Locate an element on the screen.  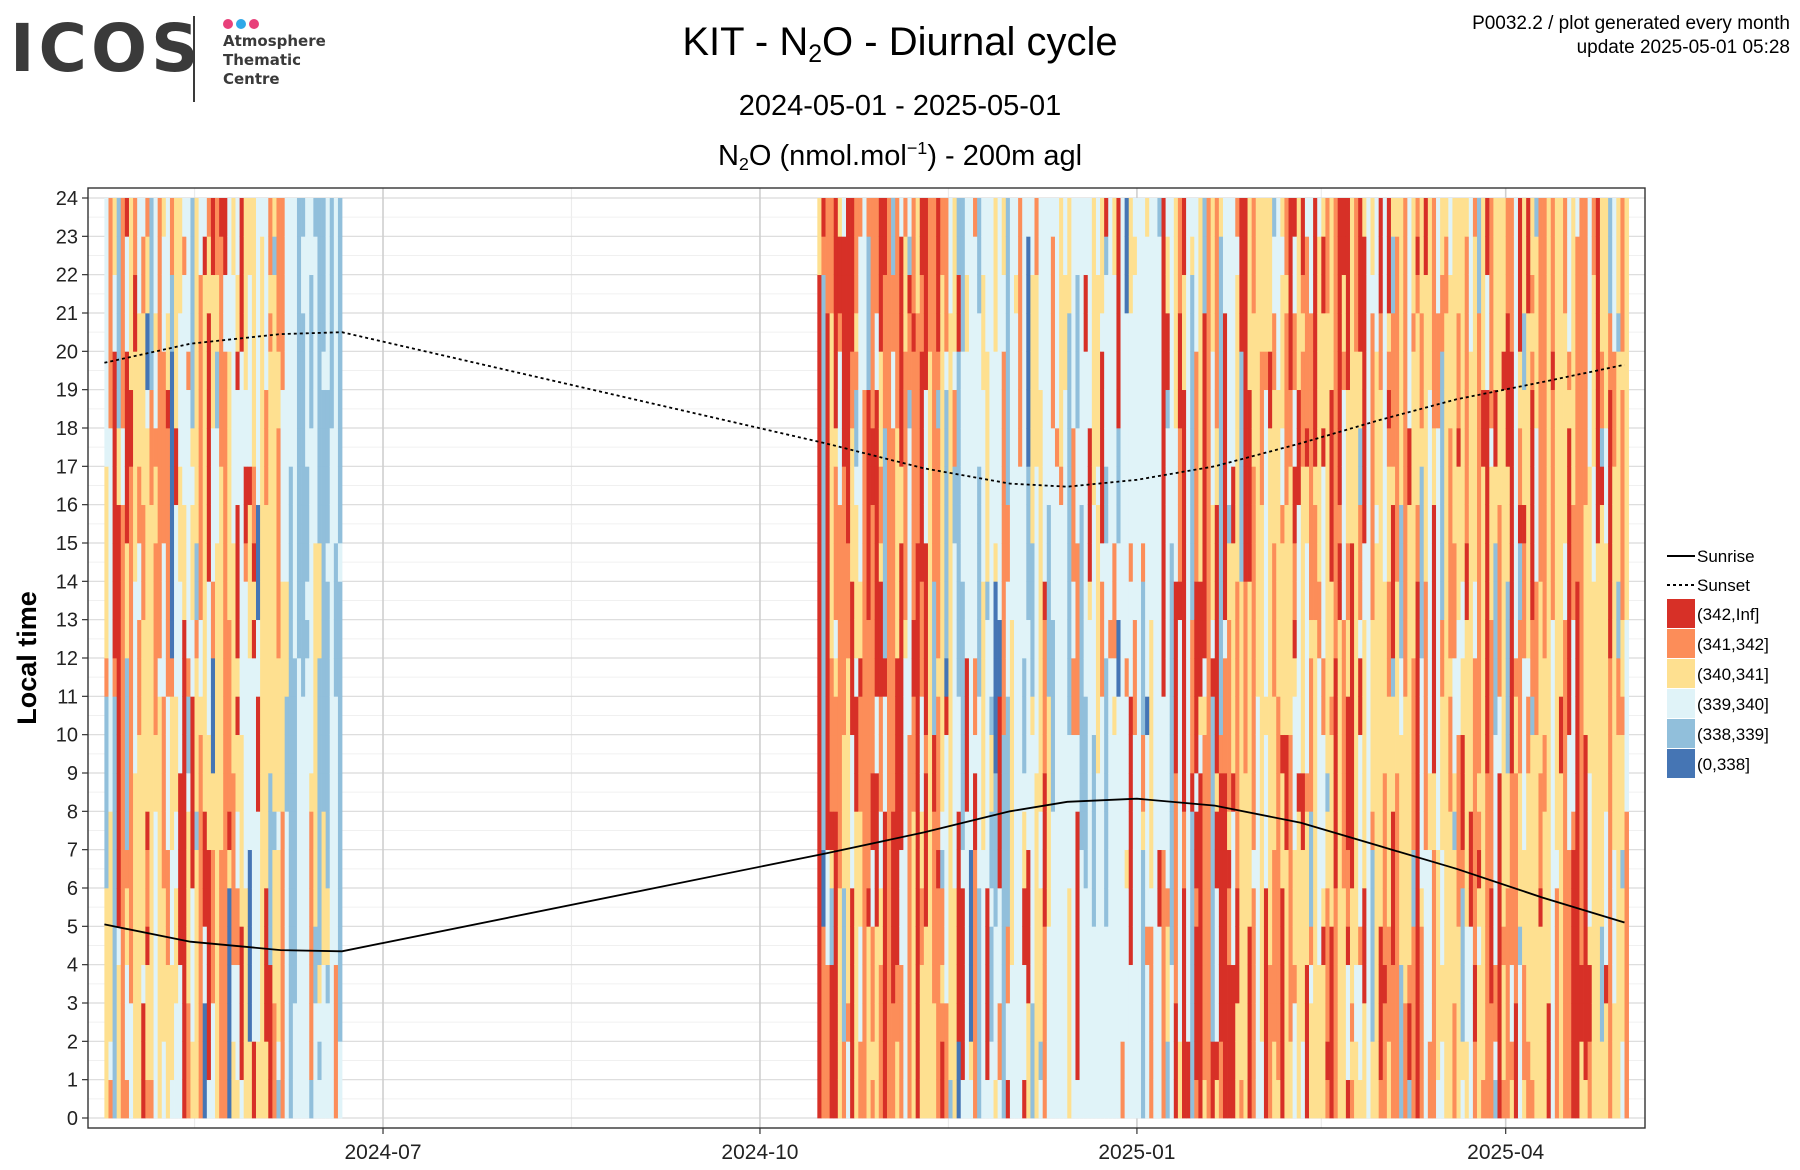
species-part-3: ) - 200m agl is located at coordinates (1005, 155).